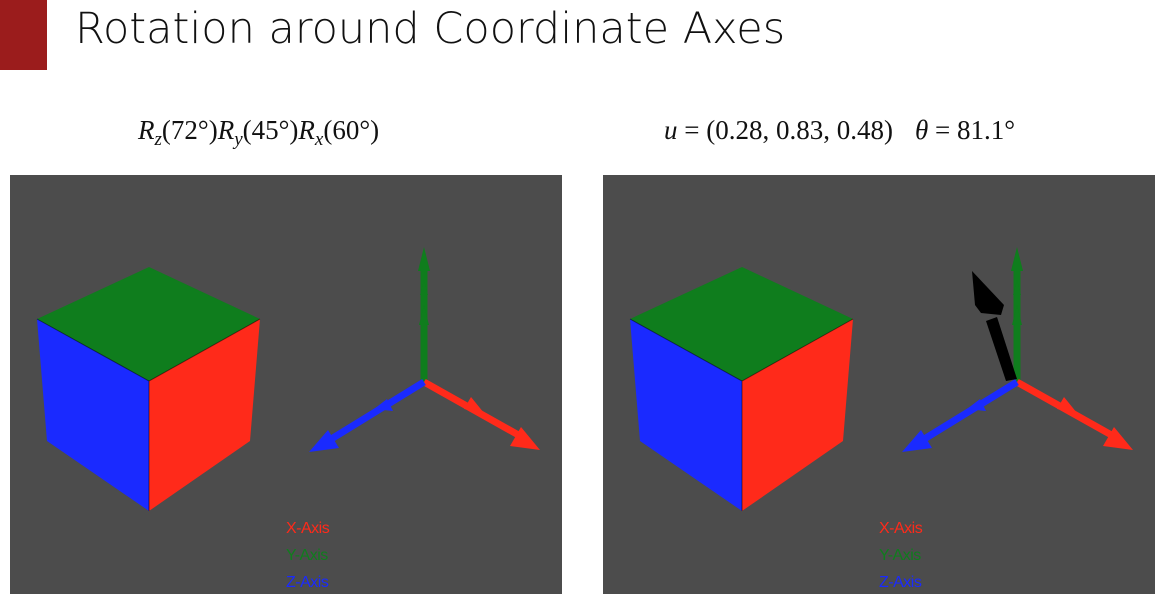 The height and width of the screenshot is (594, 1161). What do you see at coordinates (23, 35) in the screenshot?
I see `title-accent-bar` at bounding box center [23, 35].